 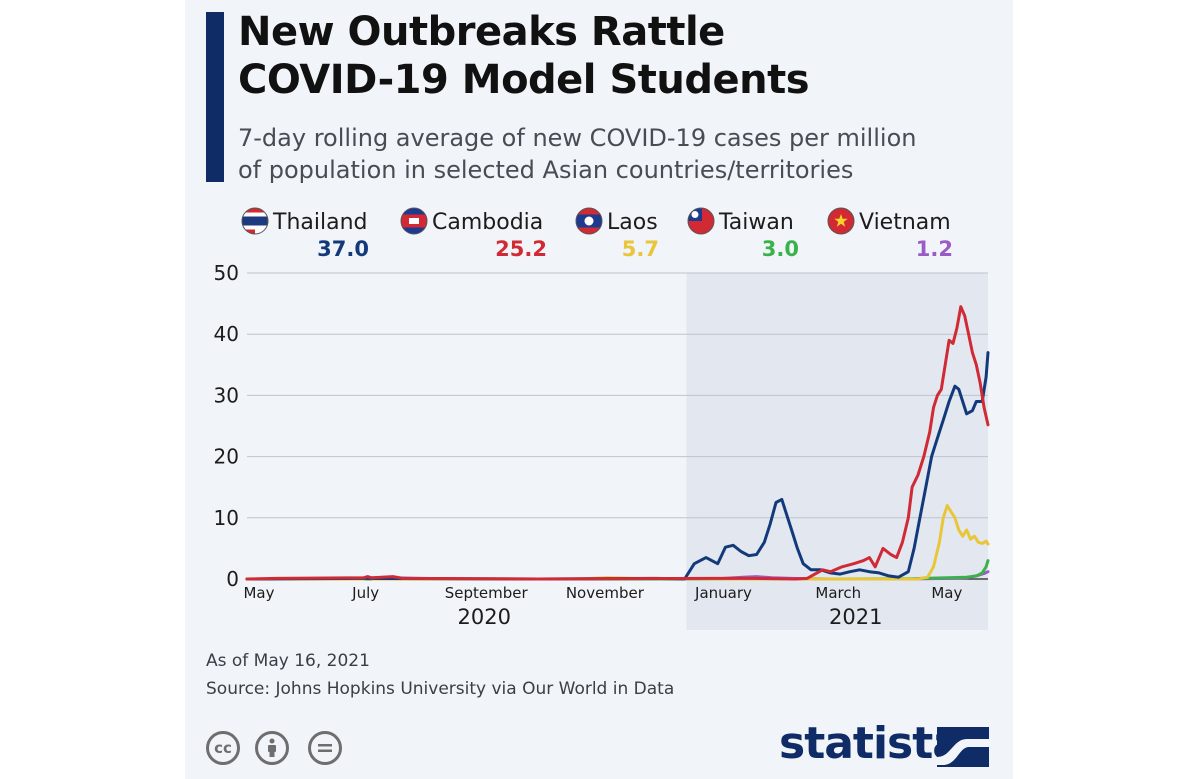 What do you see at coordinates (272, 748) in the screenshot?
I see `attribution-icon` at bounding box center [272, 748].